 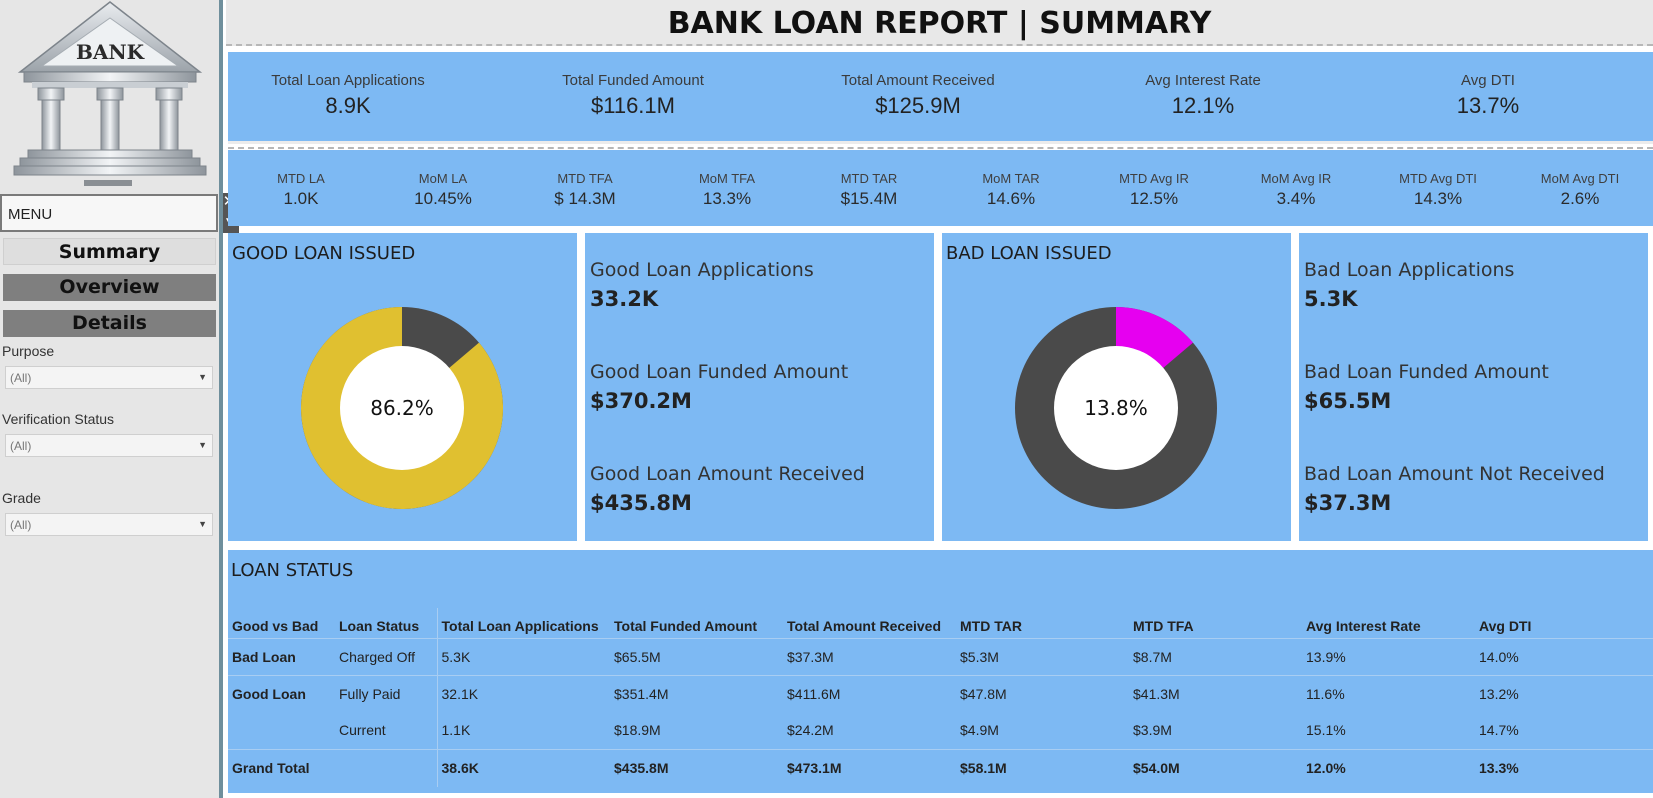 I want to click on menu-input: MENU, so click(x=109, y=213).